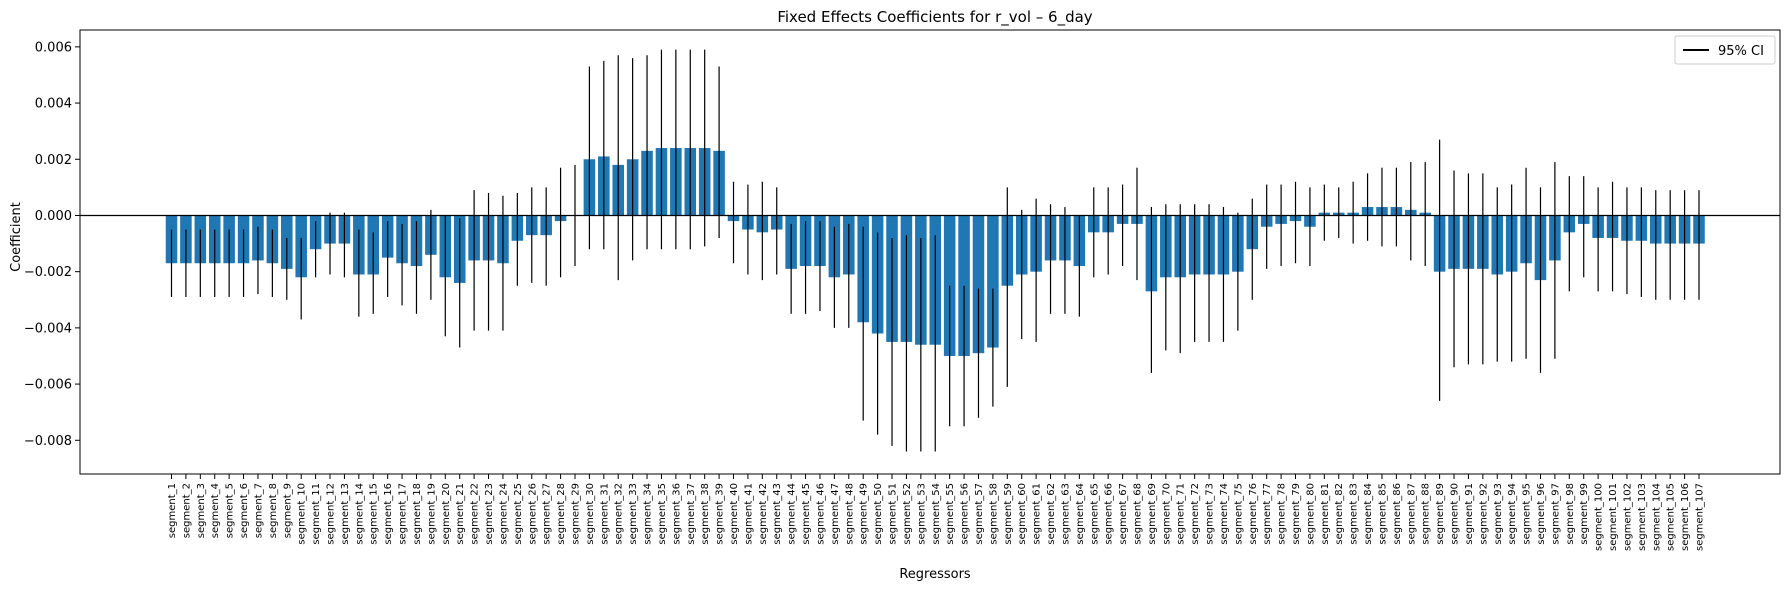 Image resolution: width=1790 pixels, height=594 pixels. Describe the element at coordinates (48, 441) in the screenshot. I see `y-tick-label: −0.008` at that location.